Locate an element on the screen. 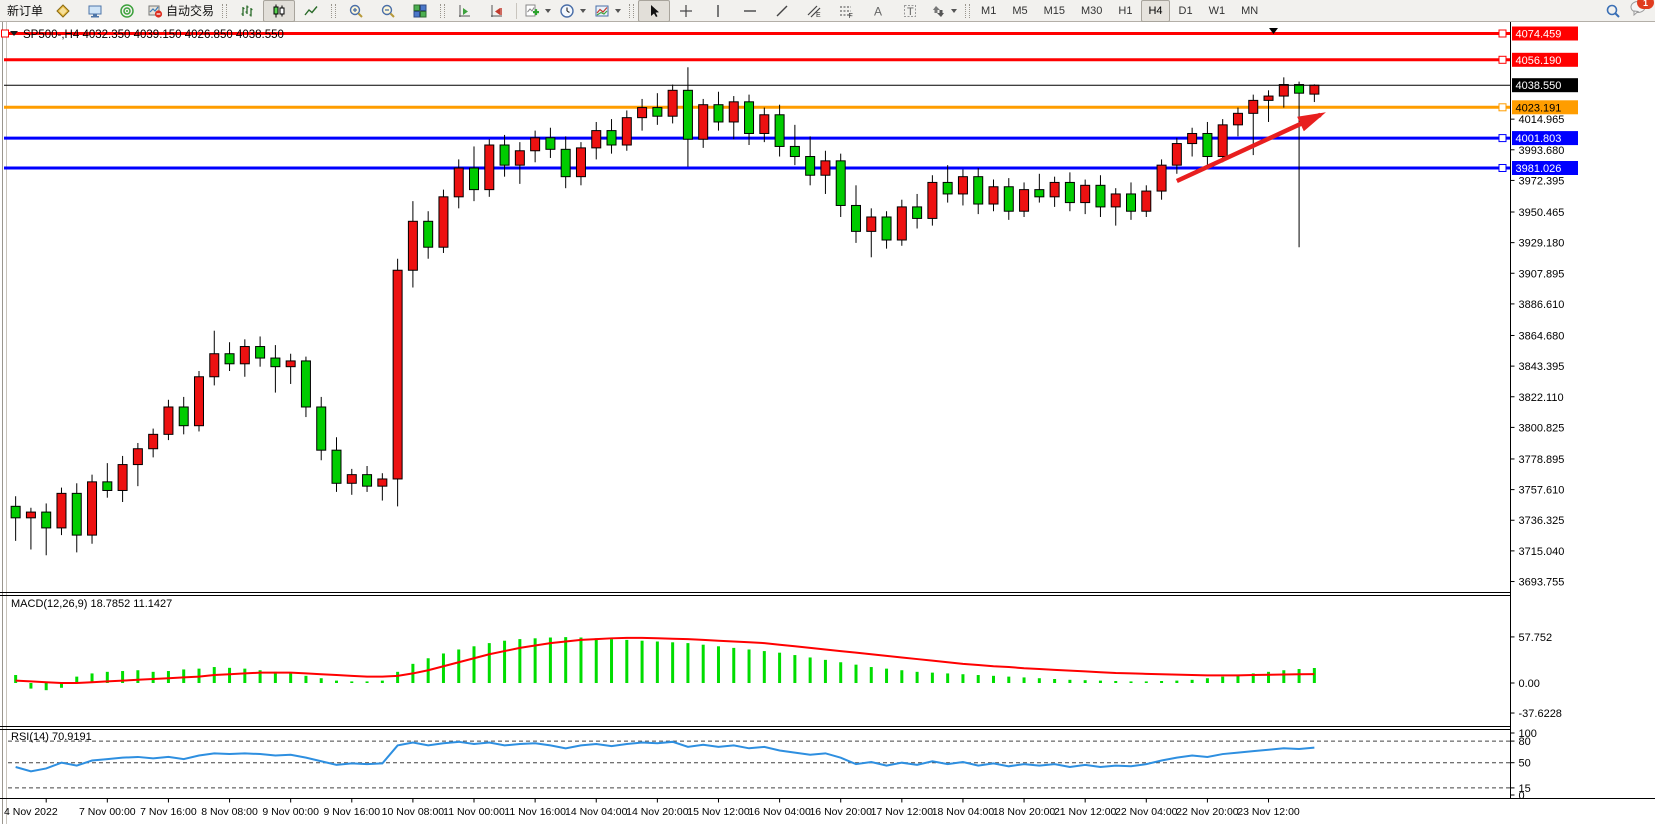 The width and height of the screenshot is (1655, 824). fibonacci-tool-button: F is located at coordinates (846, 11).